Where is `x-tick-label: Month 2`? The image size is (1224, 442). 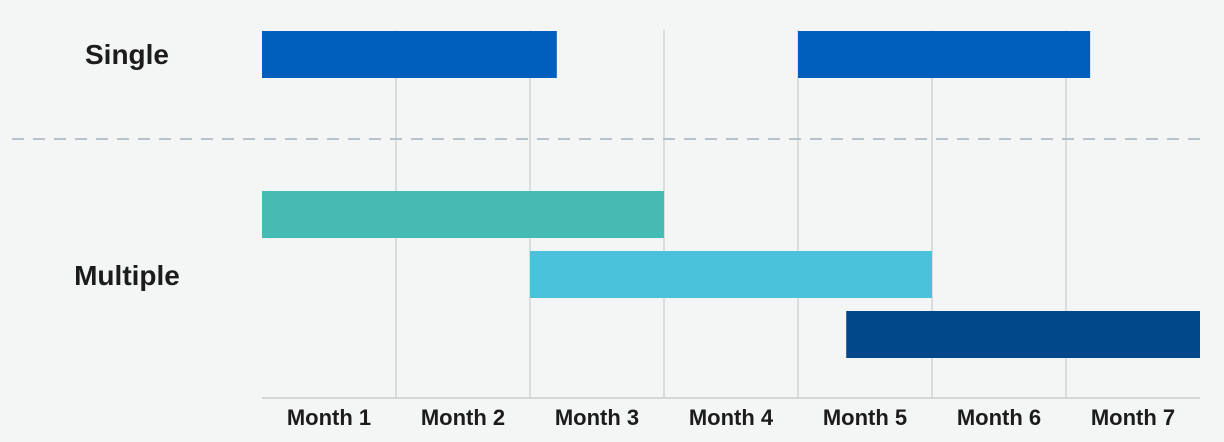
x-tick-label: Month 2 is located at coordinates (463, 417).